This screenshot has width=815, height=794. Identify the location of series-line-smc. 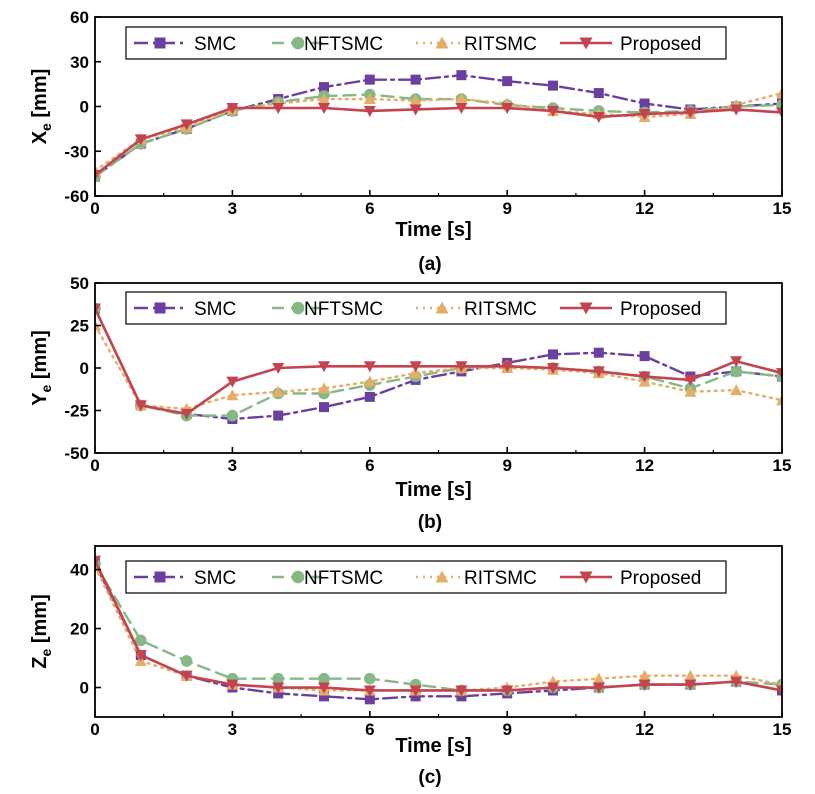
(438, 125).